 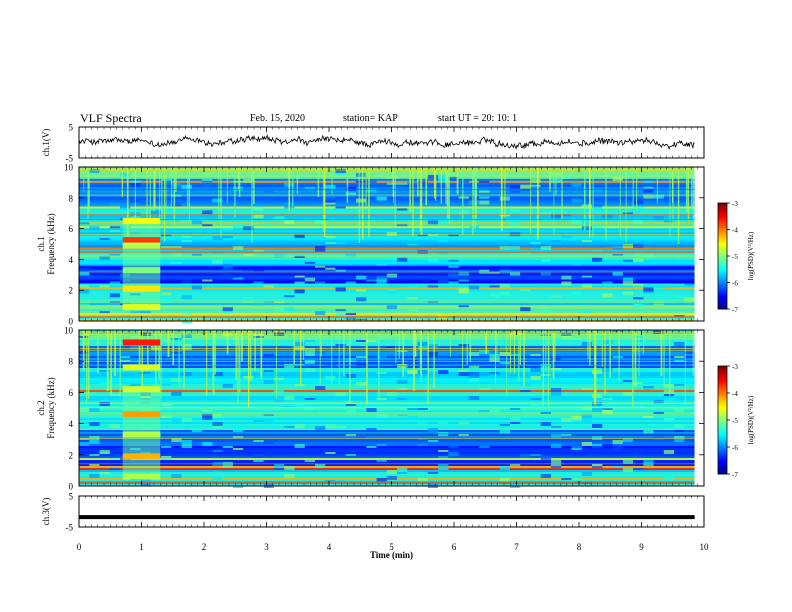 I want to click on y-tick-label-panel-4: 5, so click(x=71, y=497).